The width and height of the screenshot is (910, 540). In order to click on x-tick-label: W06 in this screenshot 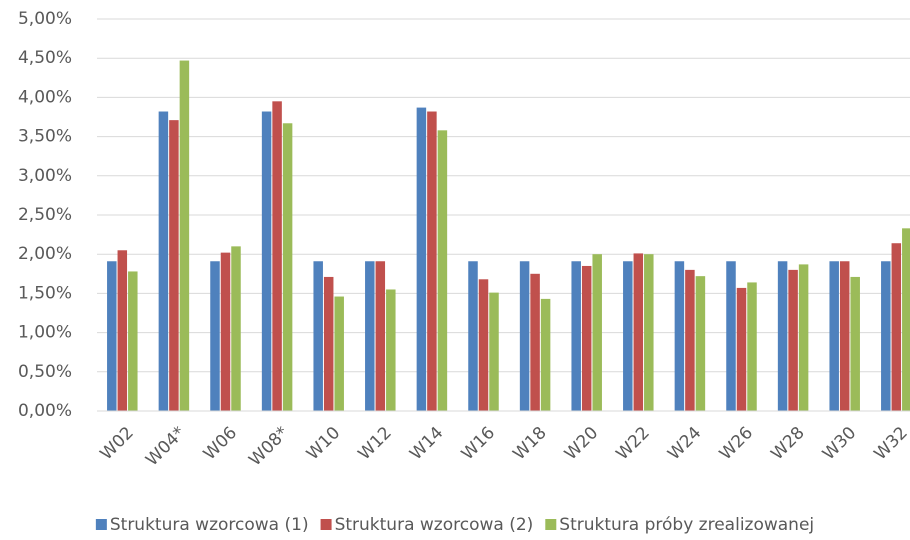, I will do `click(220, 443)`.